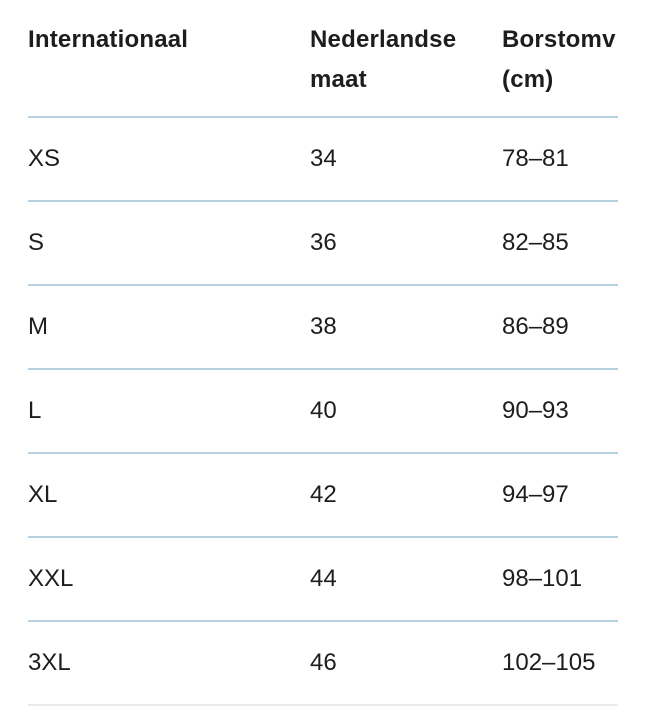  I want to click on cell-international-size: 3XL, so click(49, 662).